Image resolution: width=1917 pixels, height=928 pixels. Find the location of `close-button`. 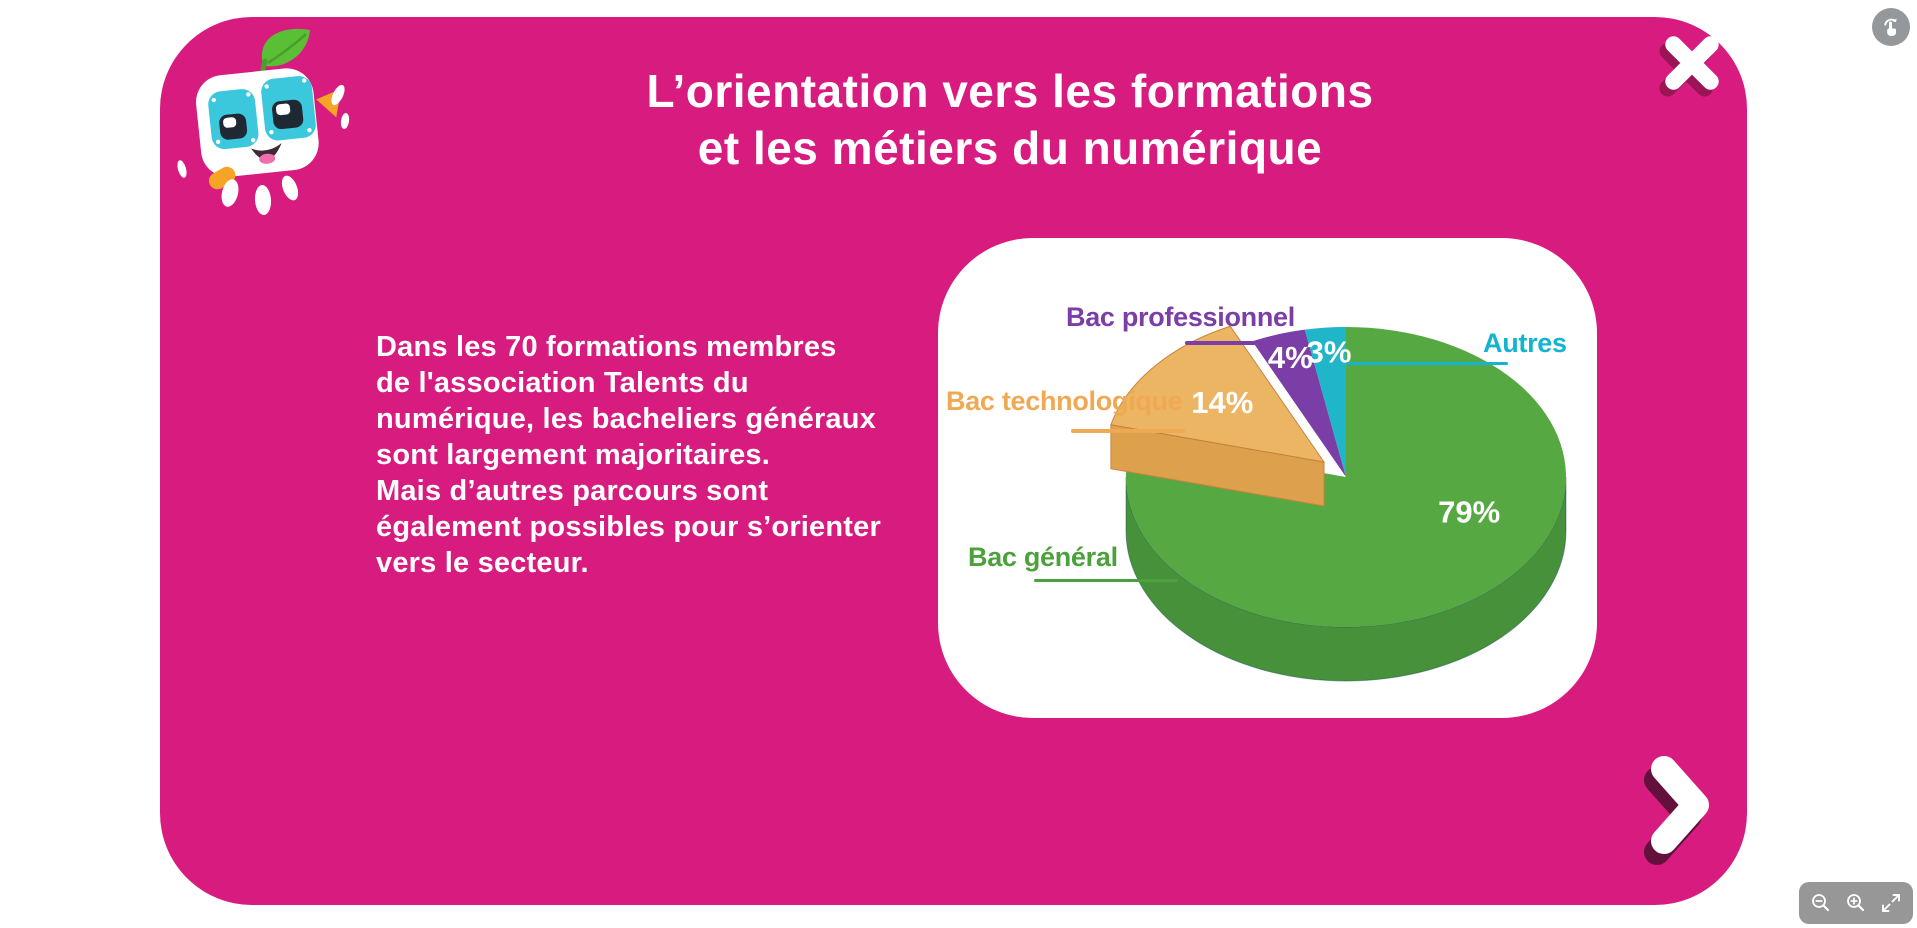

close-button is located at coordinates (1692, 63).